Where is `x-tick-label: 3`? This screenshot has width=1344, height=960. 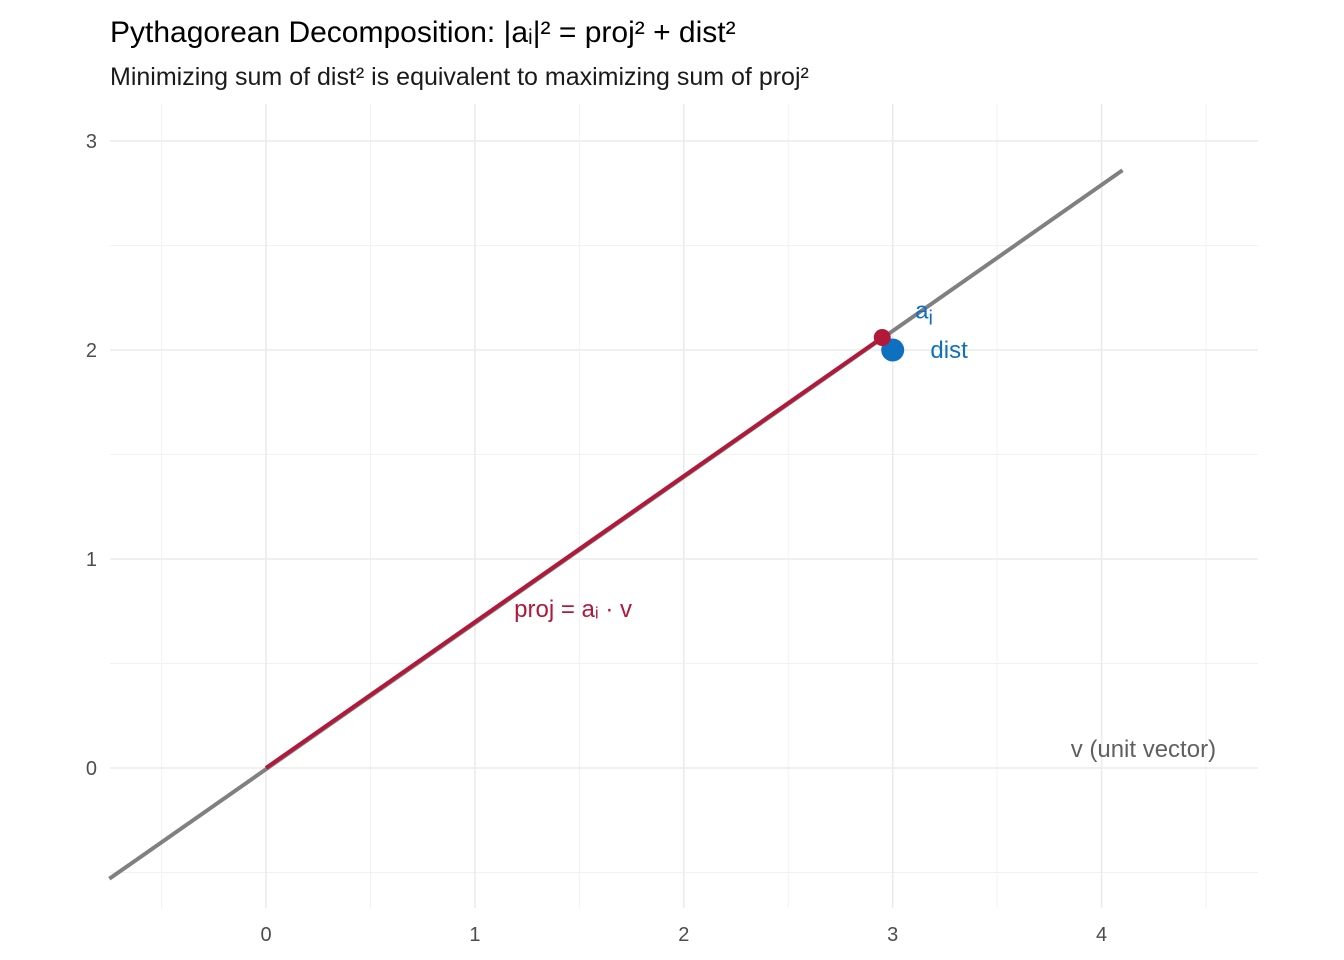 x-tick-label: 3 is located at coordinates (892, 935).